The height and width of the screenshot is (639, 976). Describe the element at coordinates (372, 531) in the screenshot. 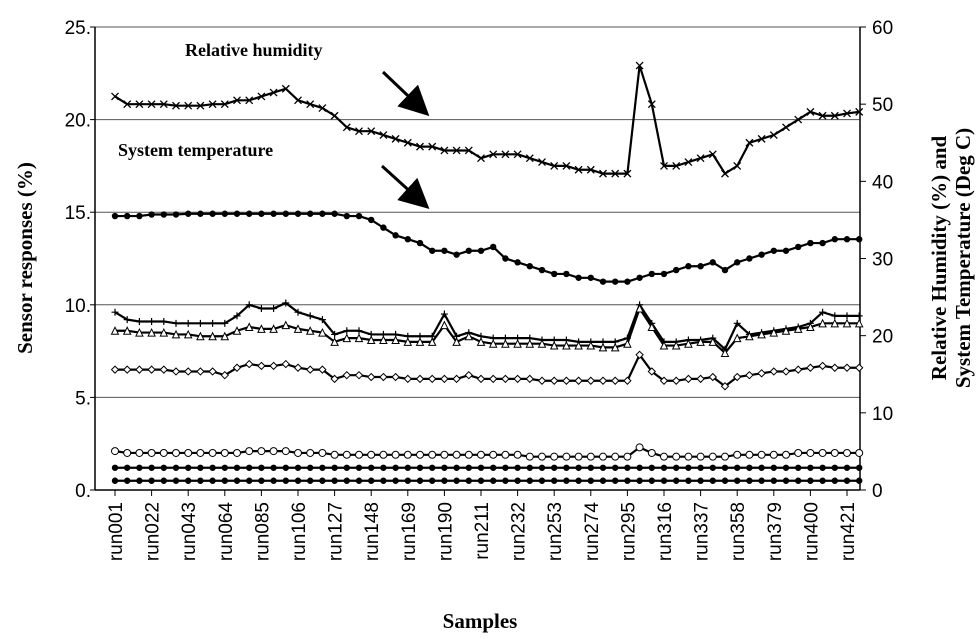

I see `x-tick-label: run148` at that location.